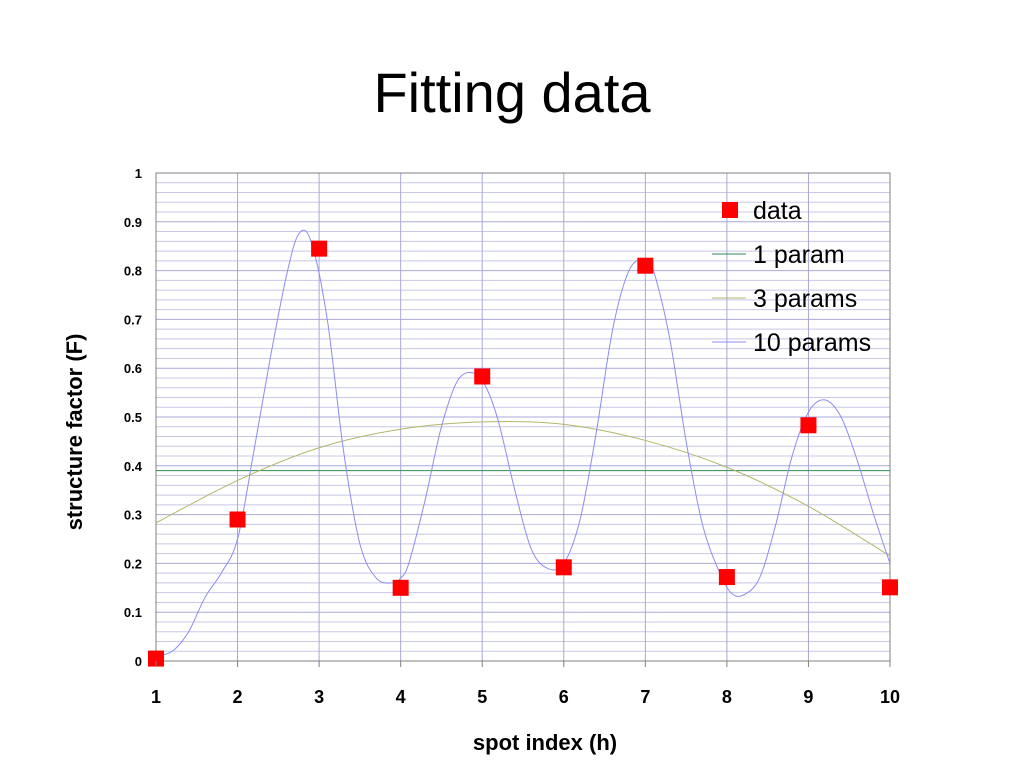  What do you see at coordinates (727, 697) in the screenshot?
I see `x-tick-label: 8` at bounding box center [727, 697].